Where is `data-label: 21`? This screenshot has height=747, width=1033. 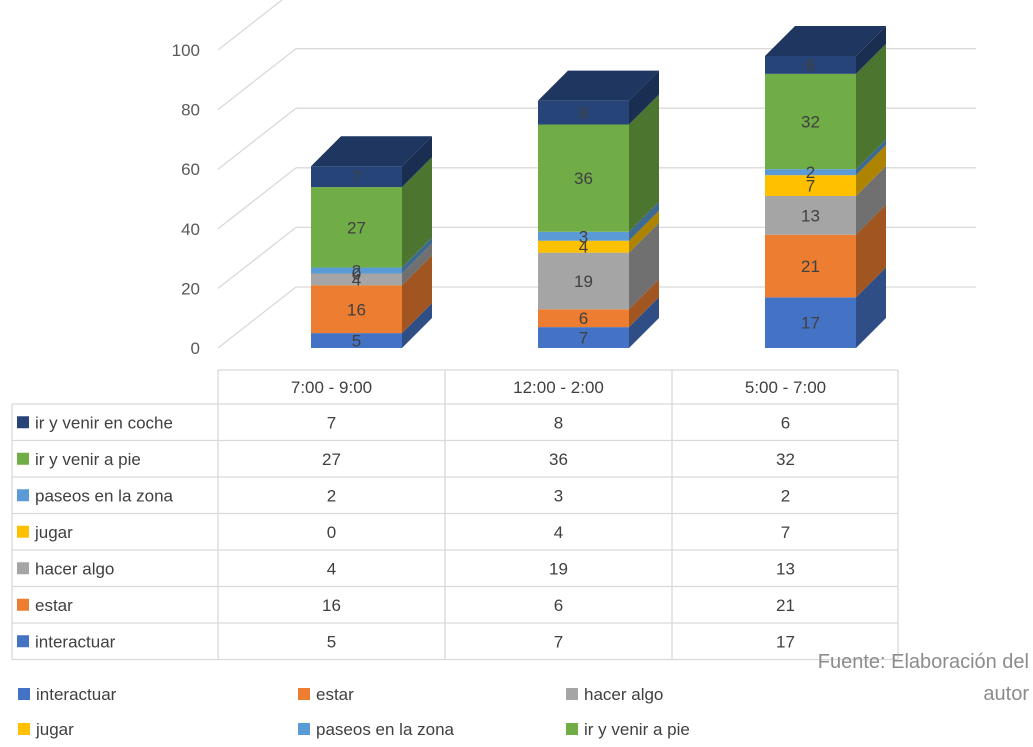
data-label: 21 is located at coordinates (810, 266).